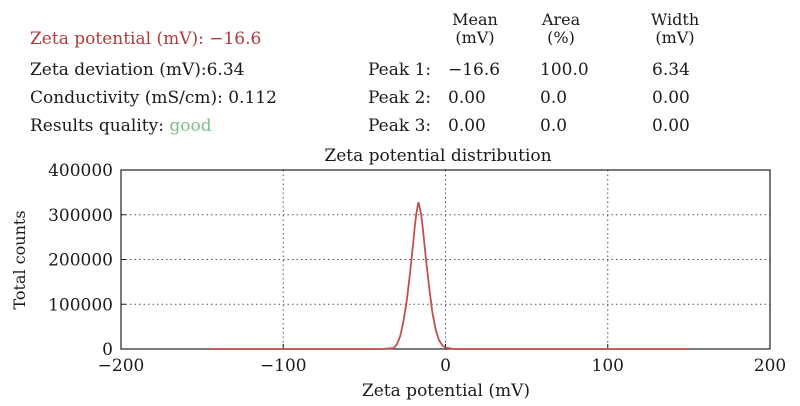  Describe the element at coordinates (19, 259) in the screenshot. I see `y-axis-label: Total counts` at that location.